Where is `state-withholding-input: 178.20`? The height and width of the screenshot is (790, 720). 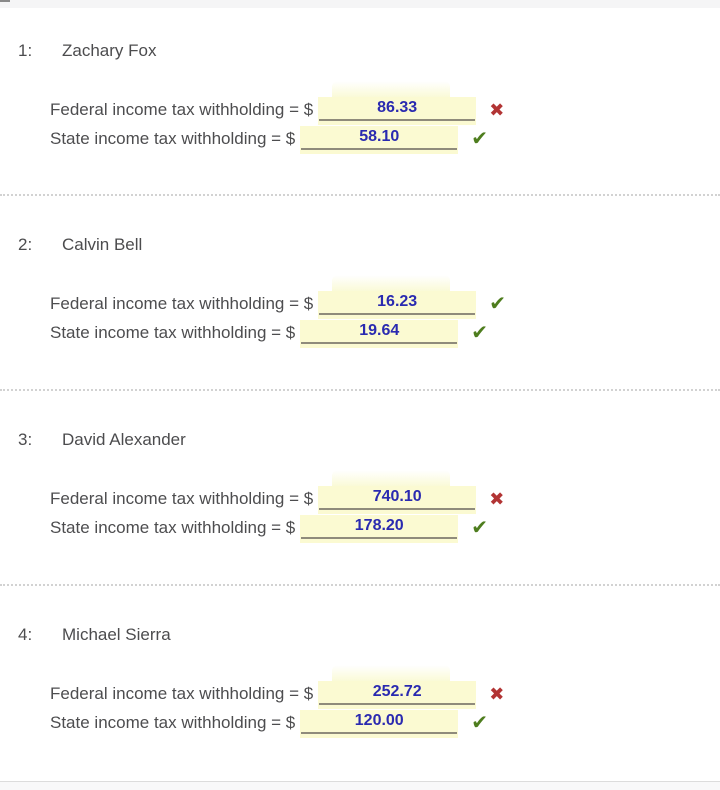 state-withholding-input: 178.20 is located at coordinates (379, 529).